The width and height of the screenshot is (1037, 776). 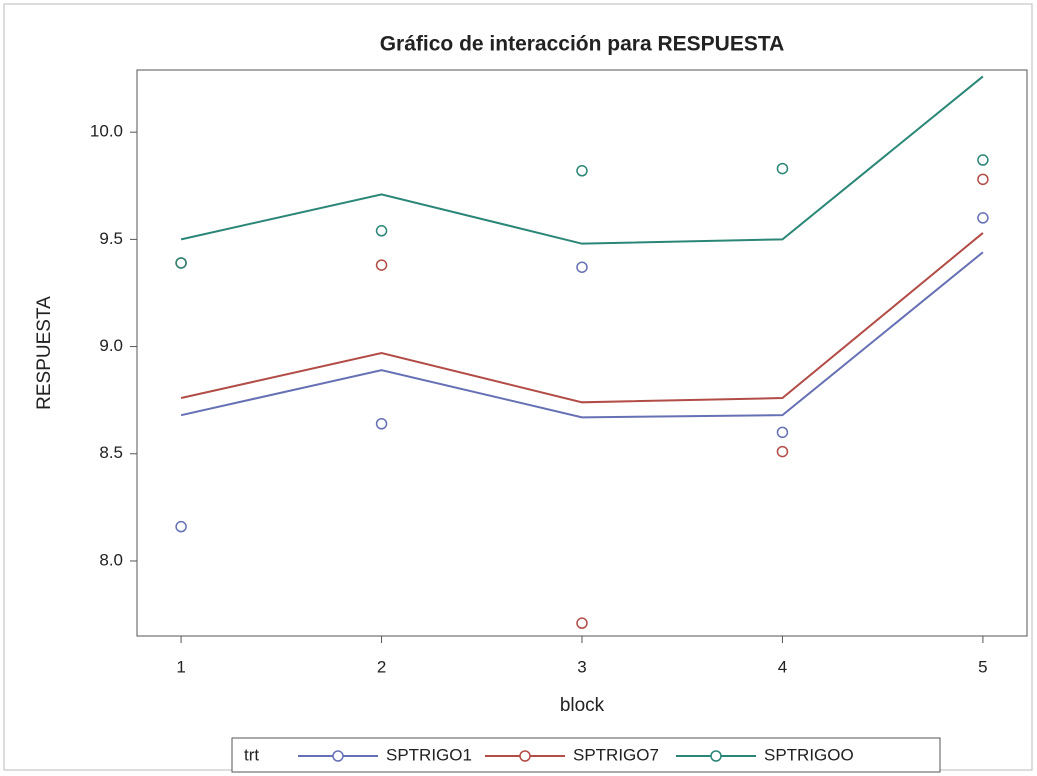 I want to click on x-tick-label: 2, so click(x=381, y=666).